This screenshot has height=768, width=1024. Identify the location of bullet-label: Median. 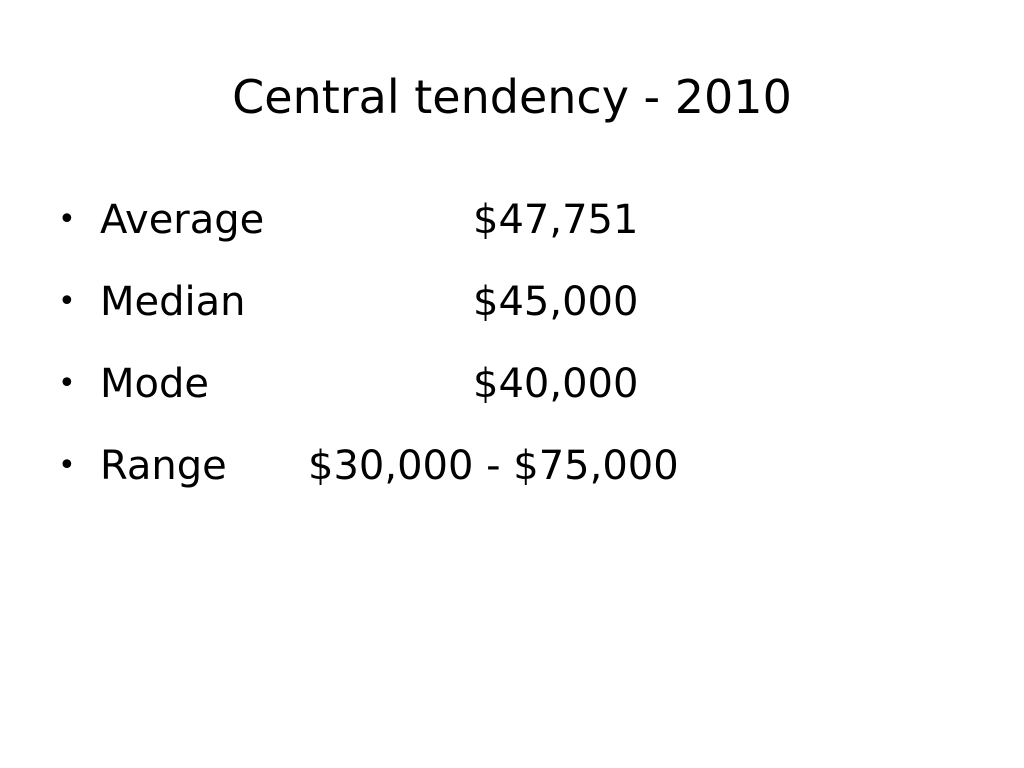
(173, 302).